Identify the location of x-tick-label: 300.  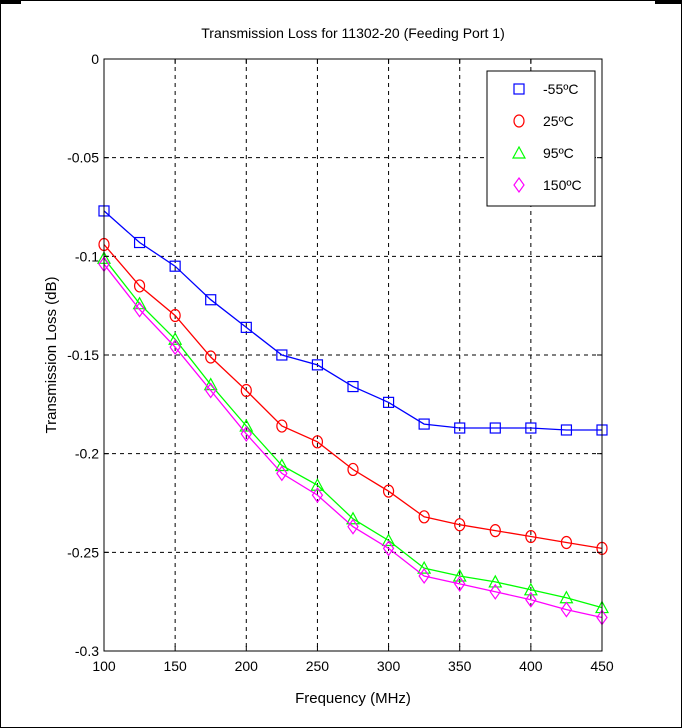
(389, 666).